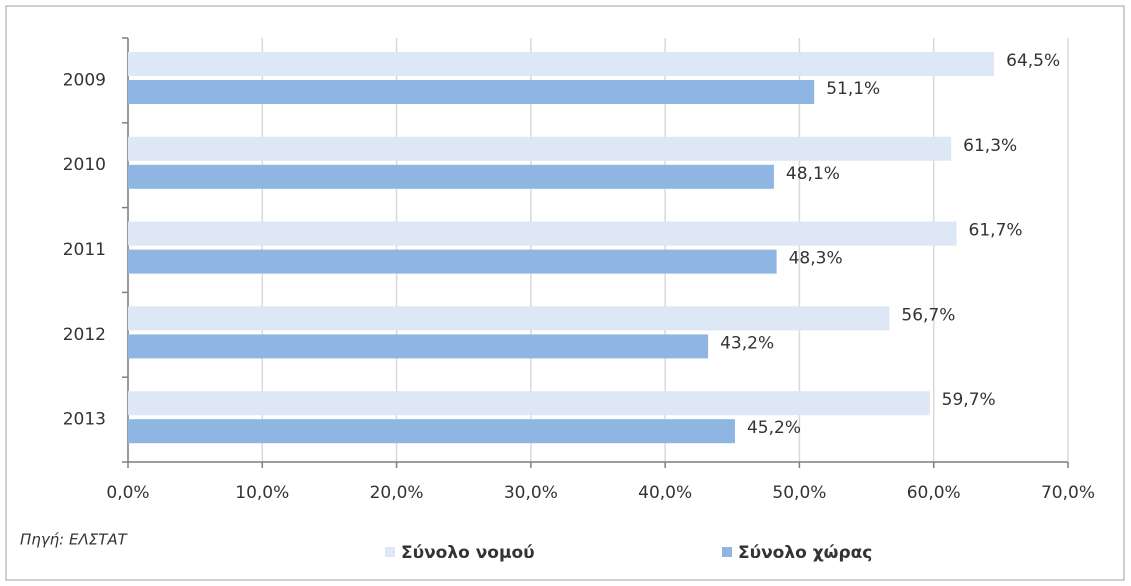  Describe the element at coordinates (996, 231) in the screenshot. I see `data-label: 61,7%` at that location.